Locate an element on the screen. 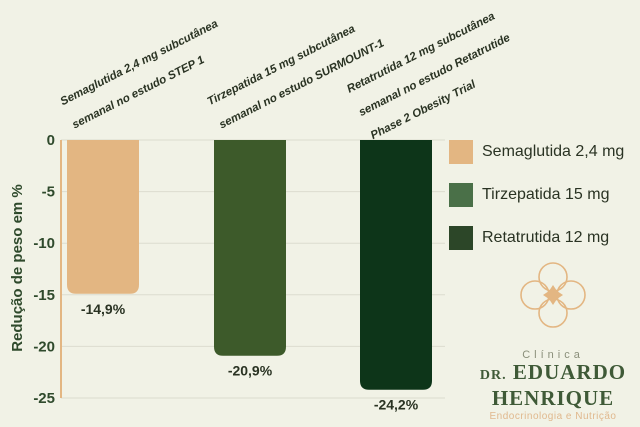 This screenshot has width=640, height=427. doctor-name-line2: HENRIQUE is located at coordinates (553, 398).